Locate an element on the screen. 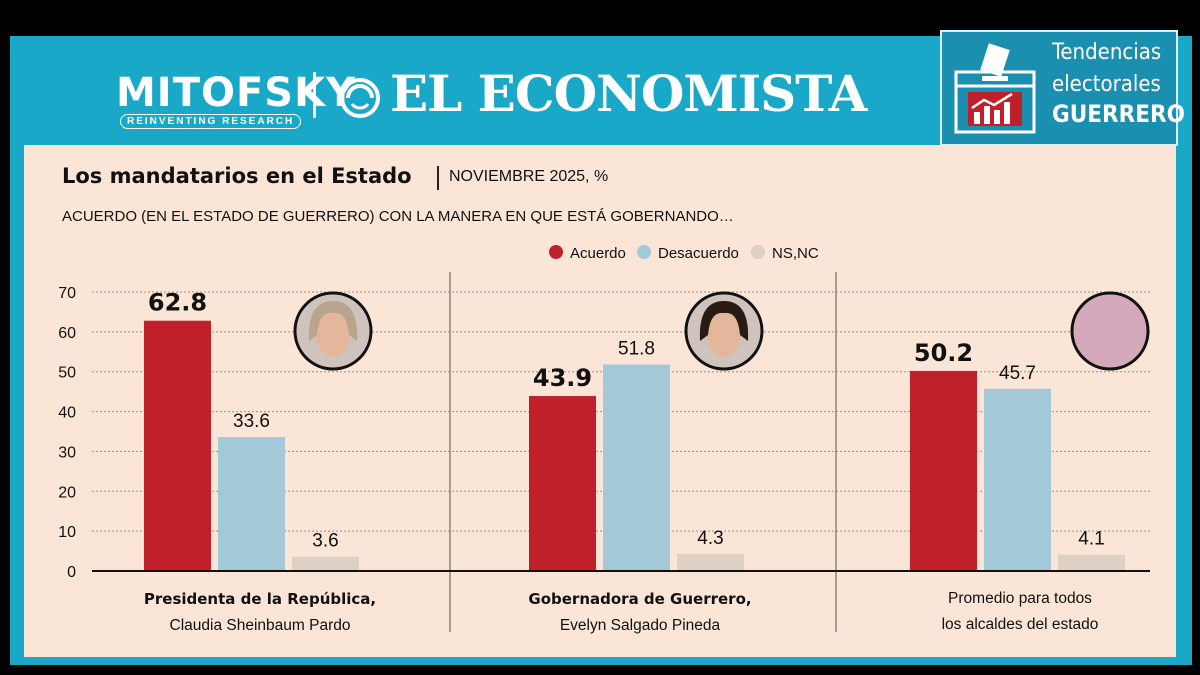  bar-g0-s0 is located at coordinates (177, 445).